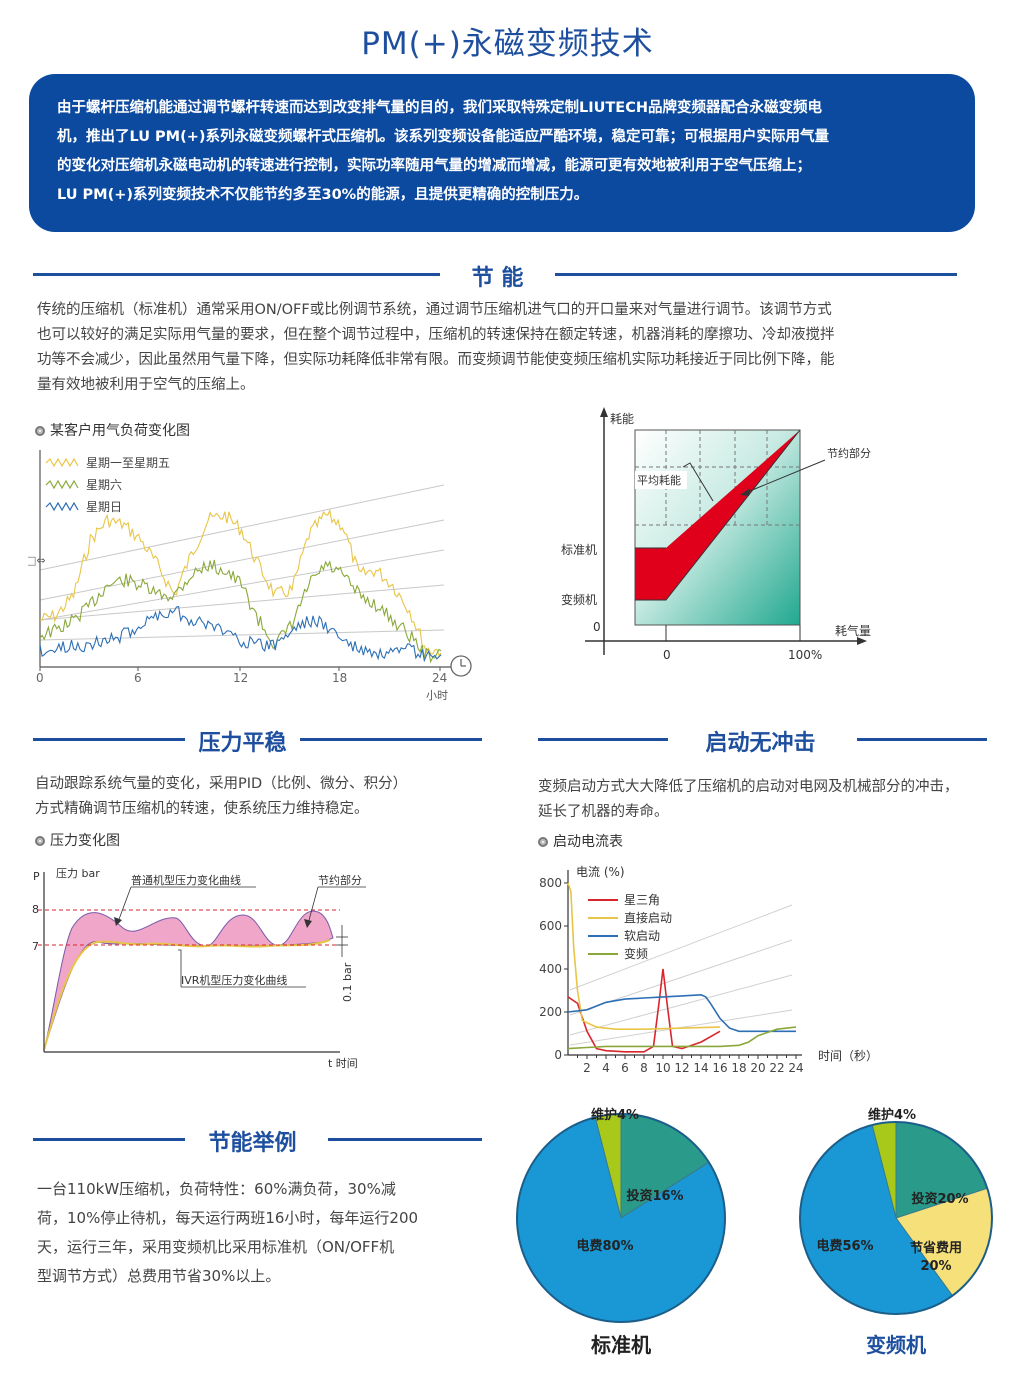 Image resolution: width=1015 pixels, height=1374 pixels. I want to click on x-axis-label: t 时间, so click(343, 1063).